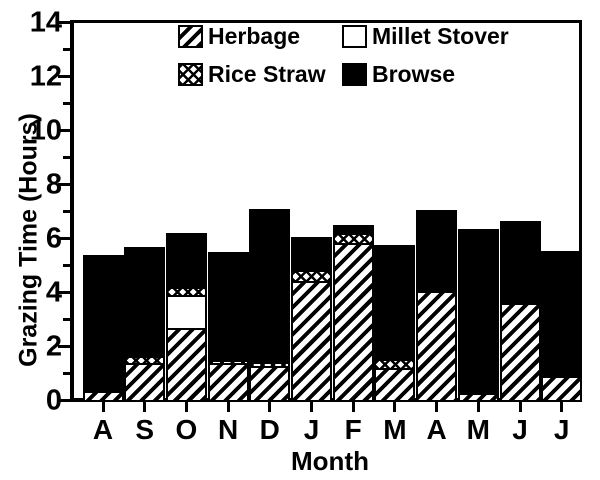 The image size is (600, 480). Describe the element at coordinates (395, 429) in the screenshot. I see `x-tick-label-7: M` at that location.